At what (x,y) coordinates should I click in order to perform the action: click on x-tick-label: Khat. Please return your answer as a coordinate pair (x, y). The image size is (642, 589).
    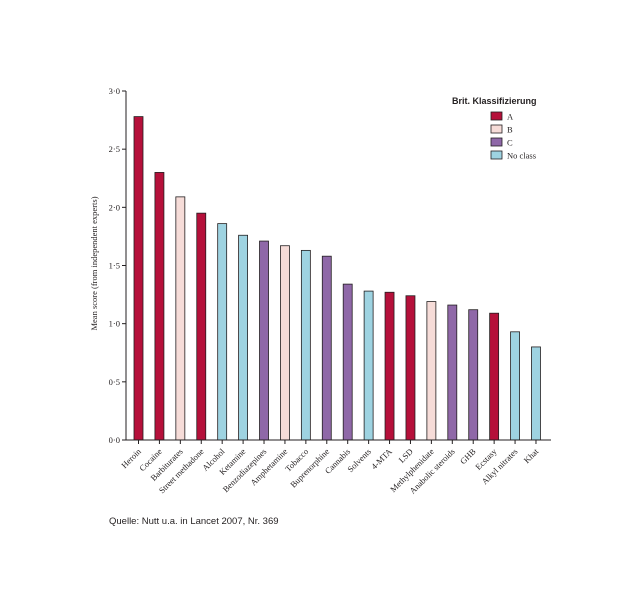
    Looking at the image, I should click on (531, 455).